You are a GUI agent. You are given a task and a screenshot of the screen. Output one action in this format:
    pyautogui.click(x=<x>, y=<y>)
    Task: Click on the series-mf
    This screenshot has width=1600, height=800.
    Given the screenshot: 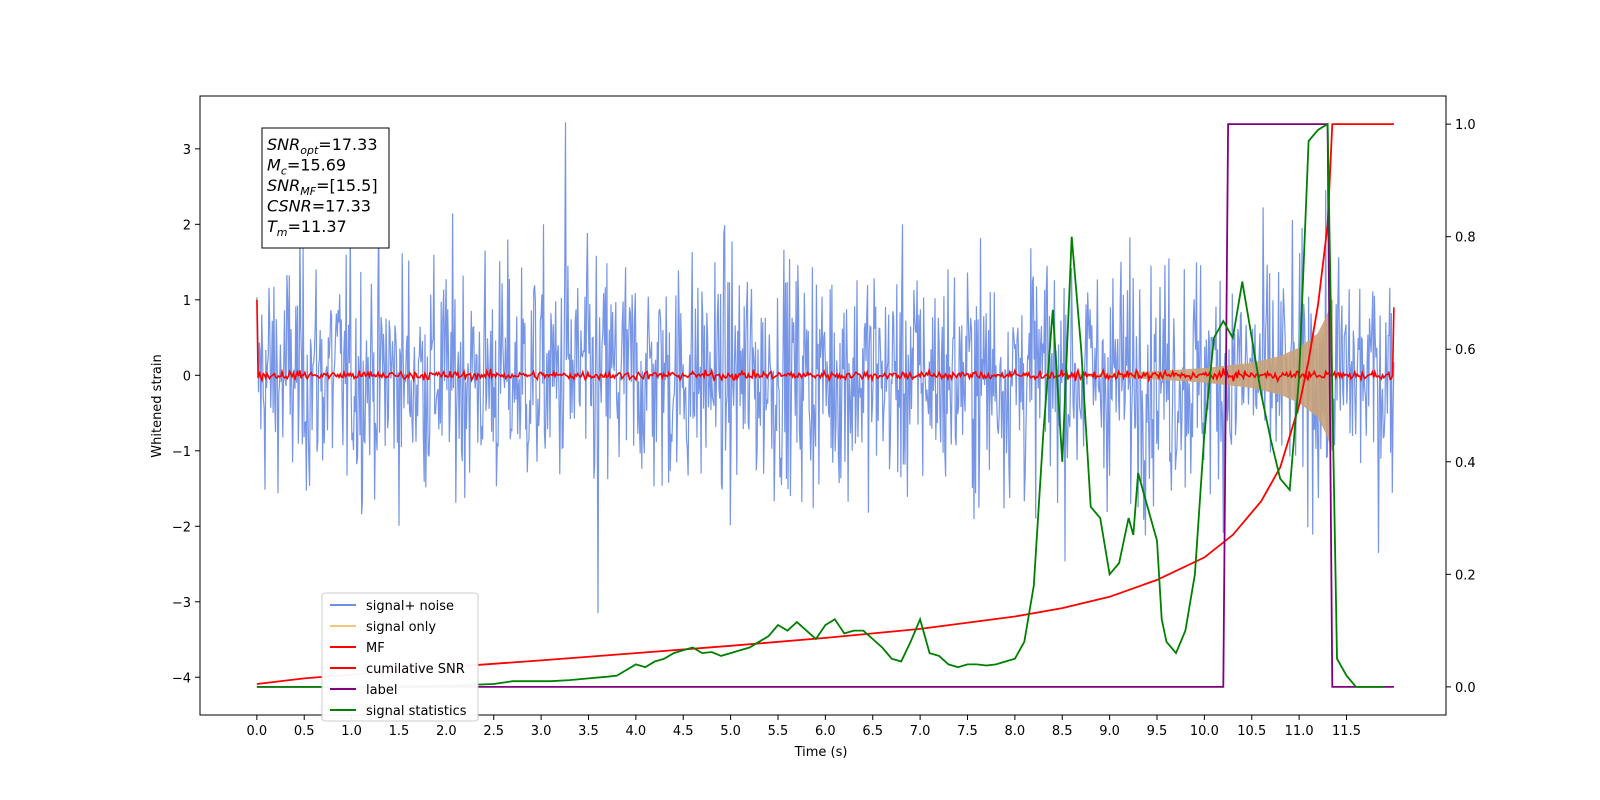 What is the action you would take?
    pyautogui.click(x=825, y=341)
    